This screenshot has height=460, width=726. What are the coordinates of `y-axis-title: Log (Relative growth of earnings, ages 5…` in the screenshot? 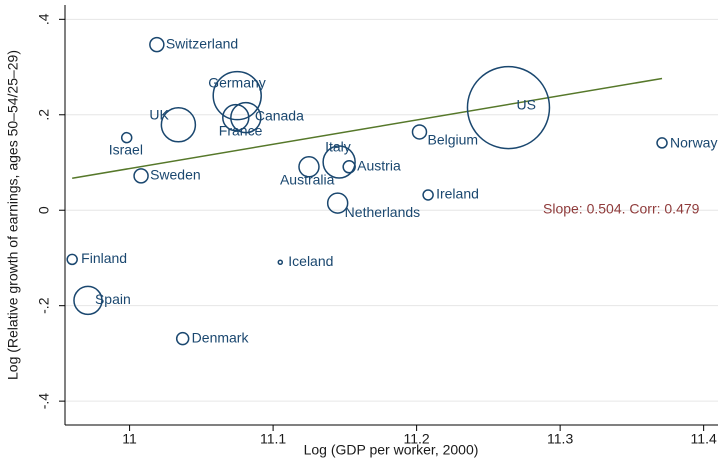 It's located at (13, 215).